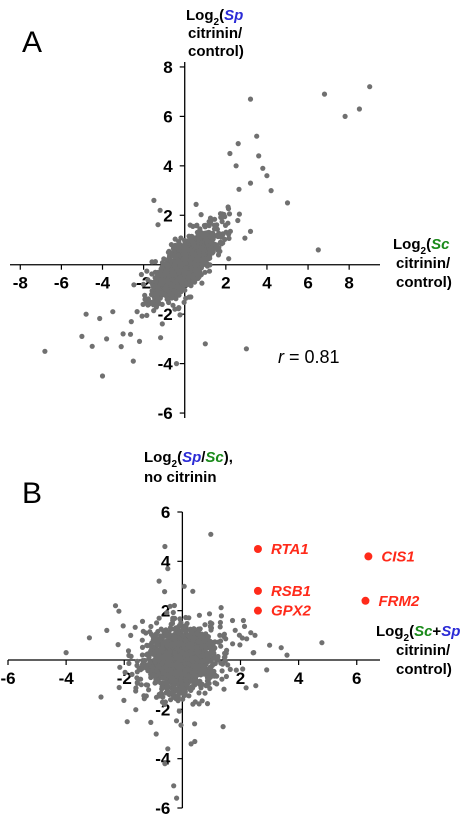 This screenshot has height=824, width=474. Describe the element at coordinates (424, 282) in the screenshot. I see `panel-a-x-label-line3: control)` at that location.